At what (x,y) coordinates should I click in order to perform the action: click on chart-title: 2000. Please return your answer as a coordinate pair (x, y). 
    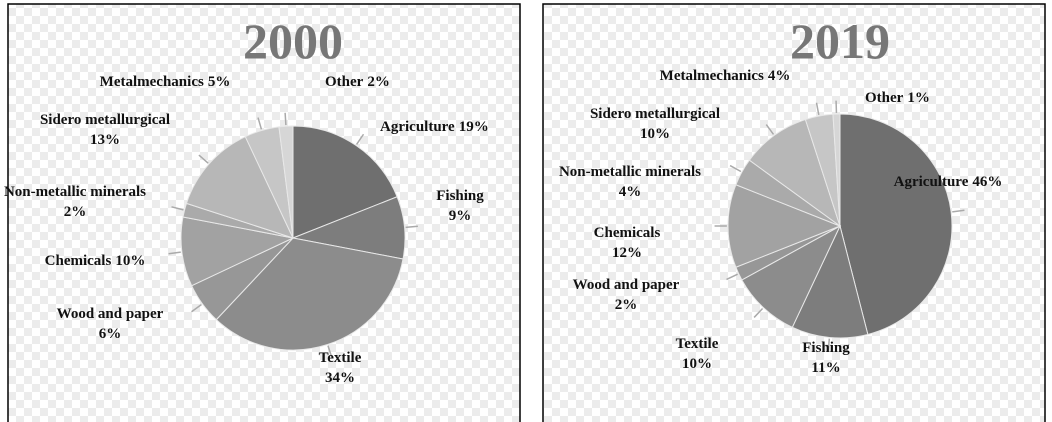
    Looking at the image, I should click on (293, 41).